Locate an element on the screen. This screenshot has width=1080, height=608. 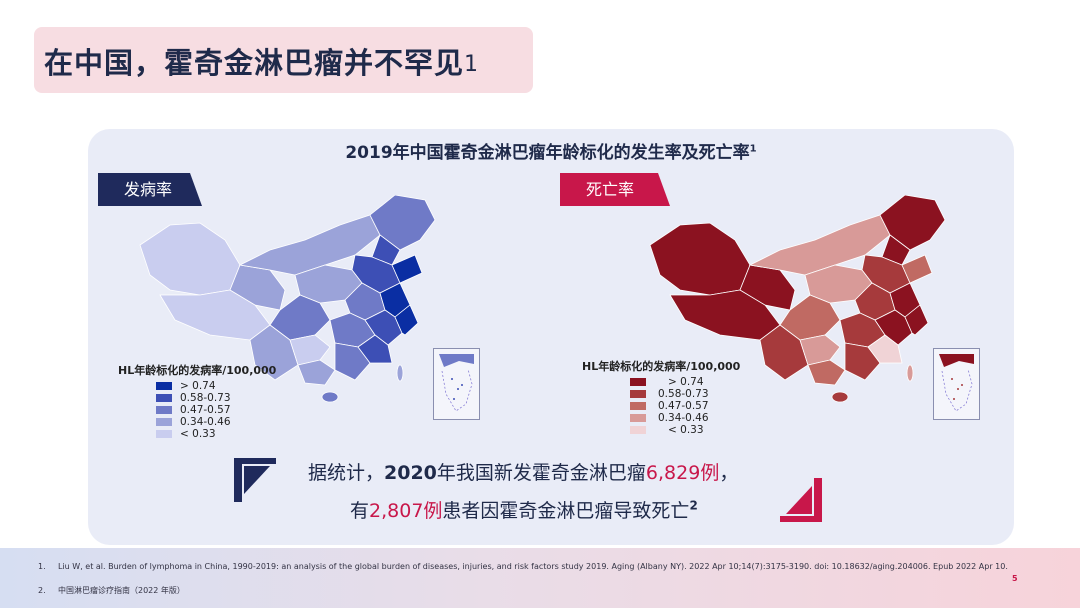
panel-title: 2019年中国霍奇金淋巴瘤年龄标化的发生率及死亡率1 is located at coordinates (551, 153).